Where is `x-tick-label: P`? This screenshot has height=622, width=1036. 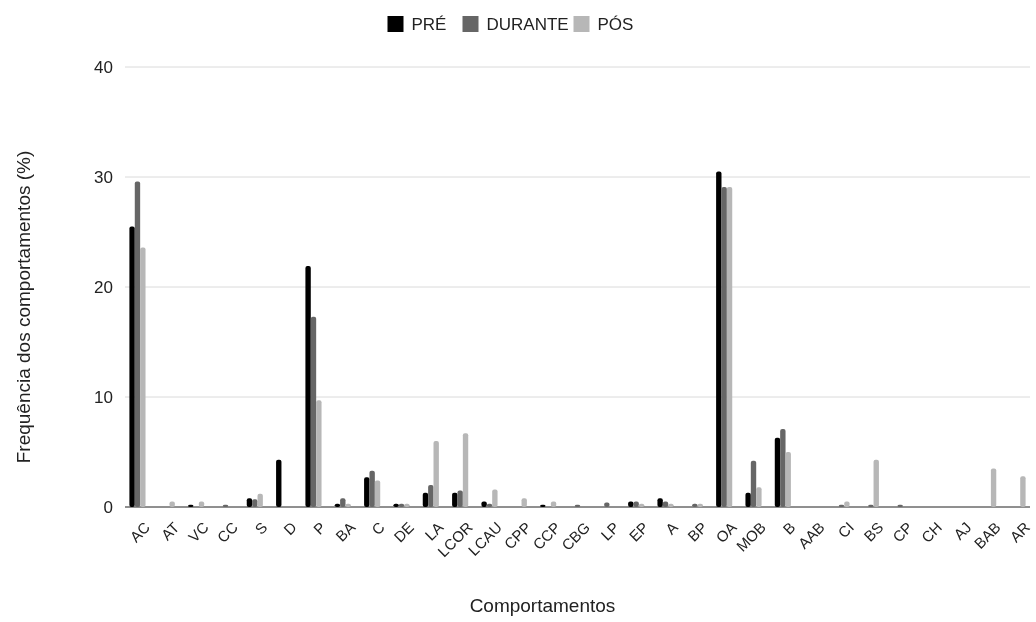
x-tick-label: P is located at coordinates (319, 528).